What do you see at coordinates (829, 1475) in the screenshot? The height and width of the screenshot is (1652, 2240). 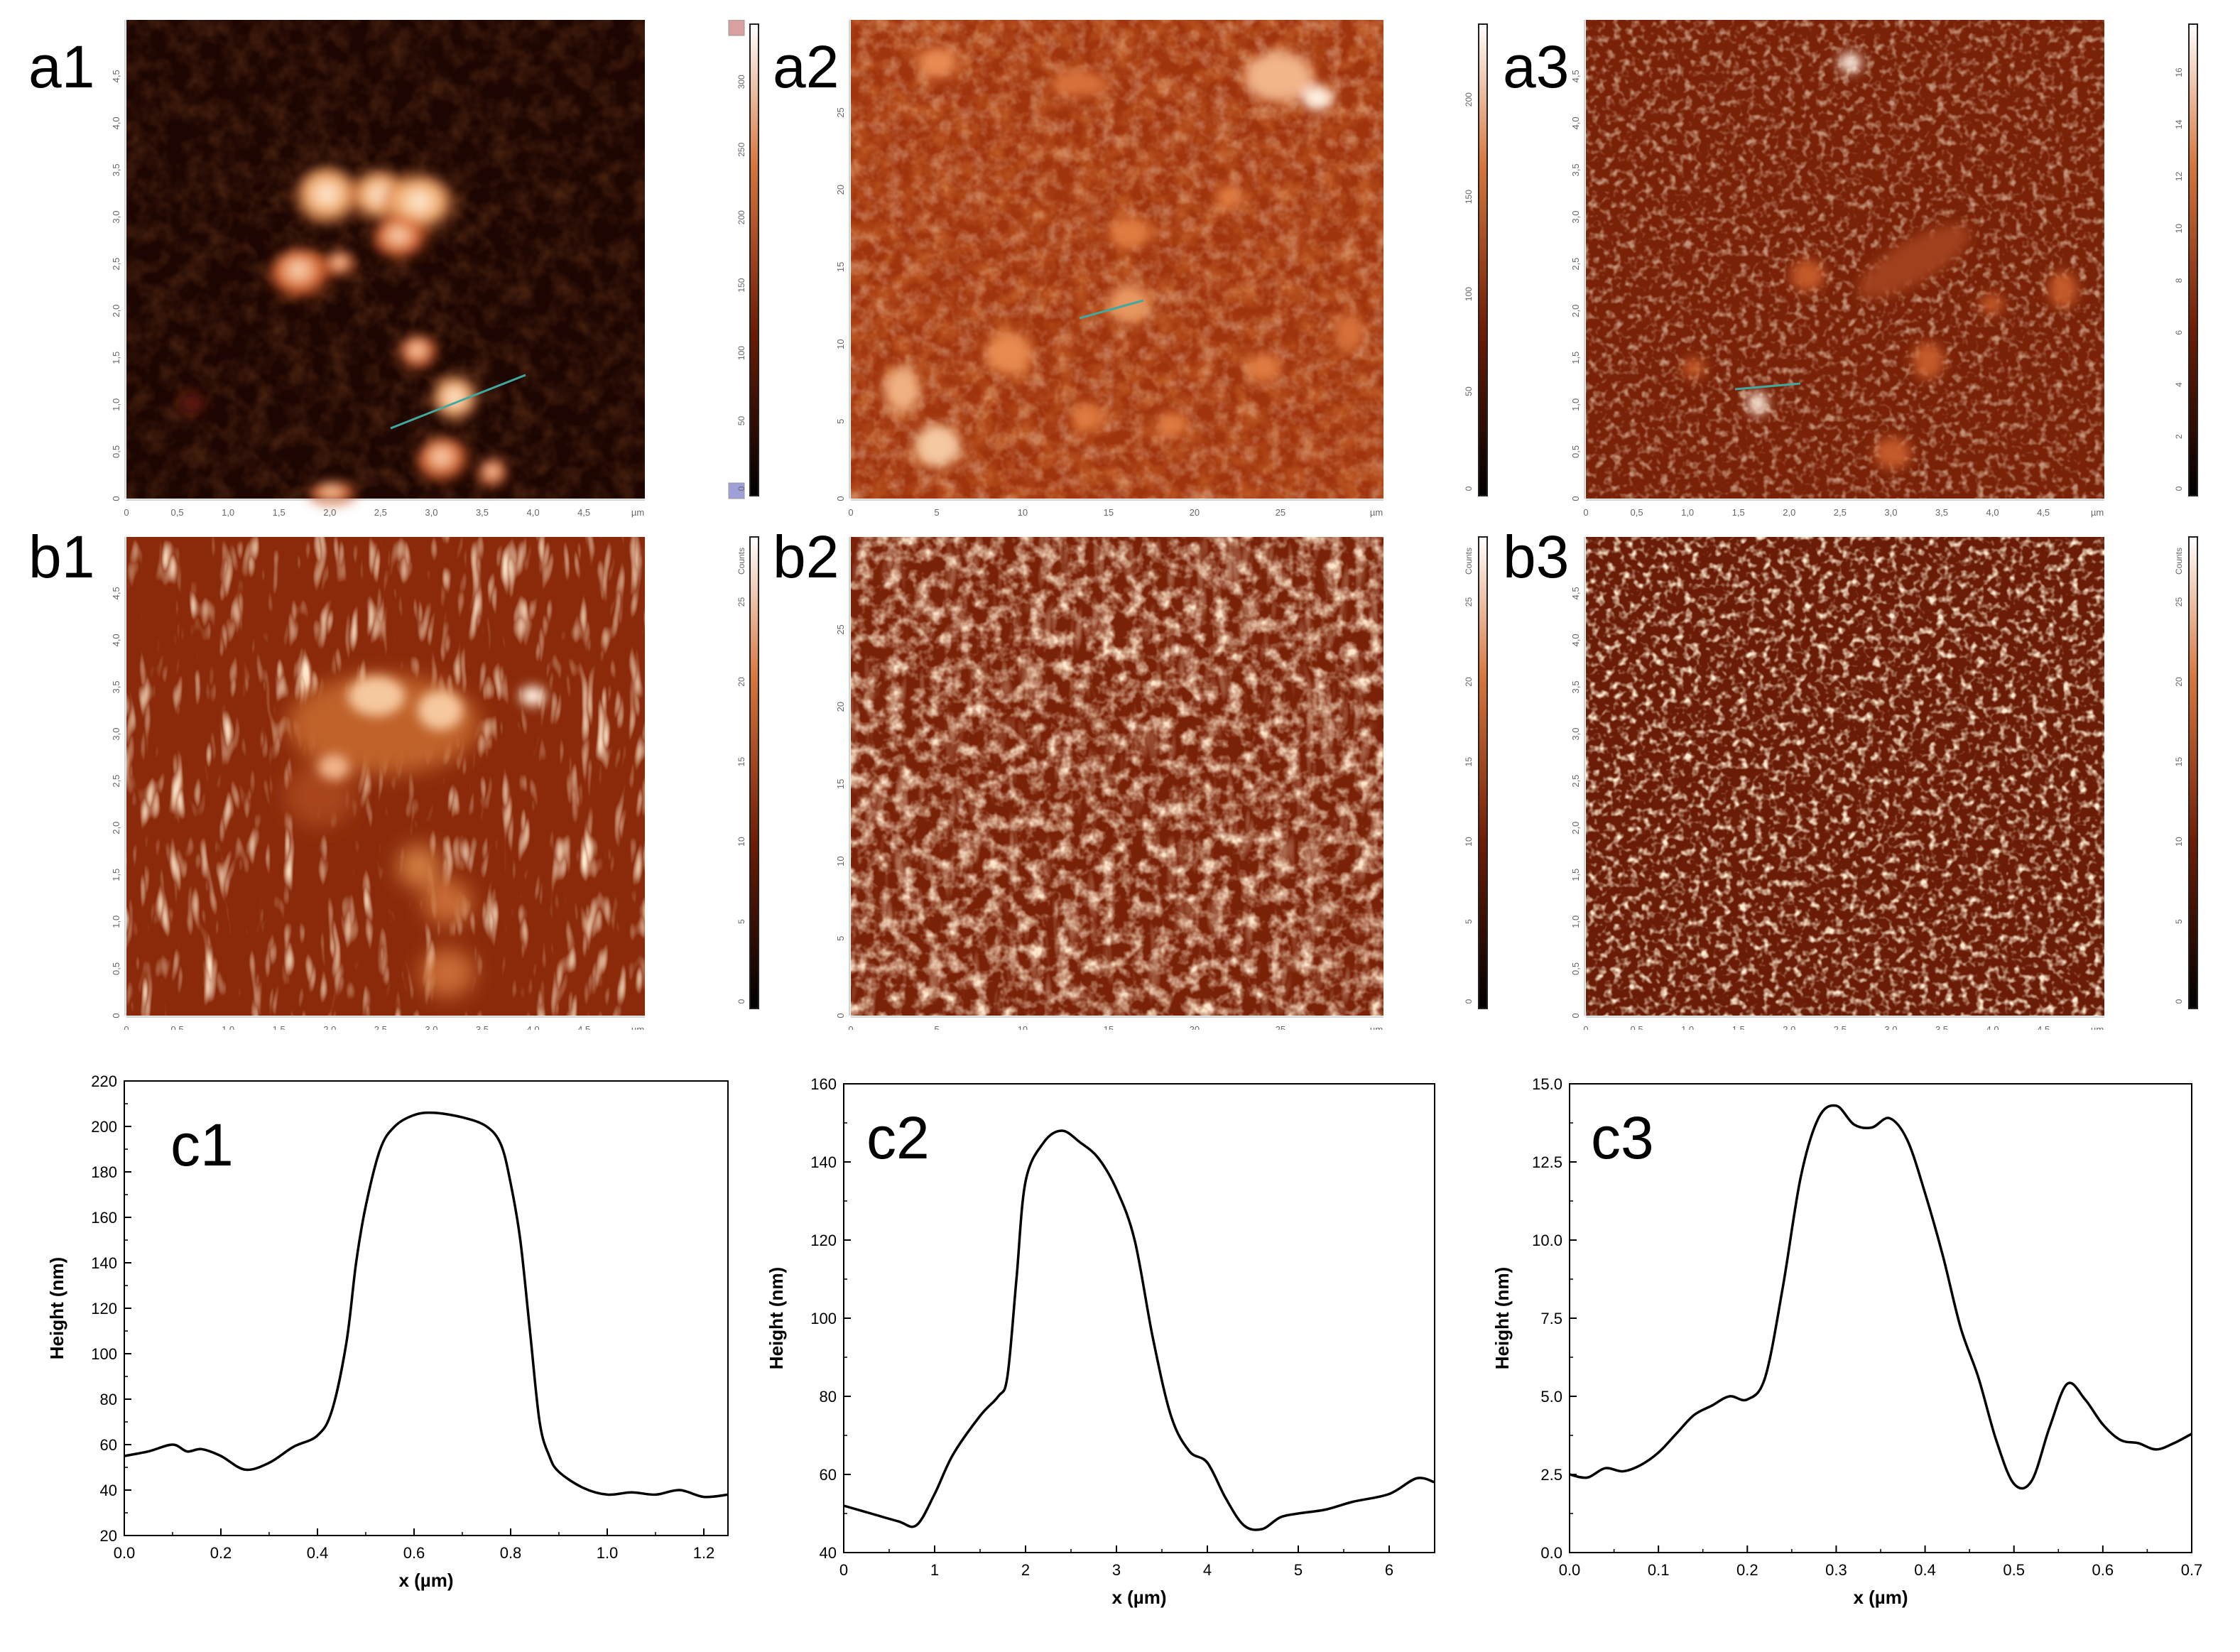 I see `y-tick-label: 60` at bounding box center [829, 1475].